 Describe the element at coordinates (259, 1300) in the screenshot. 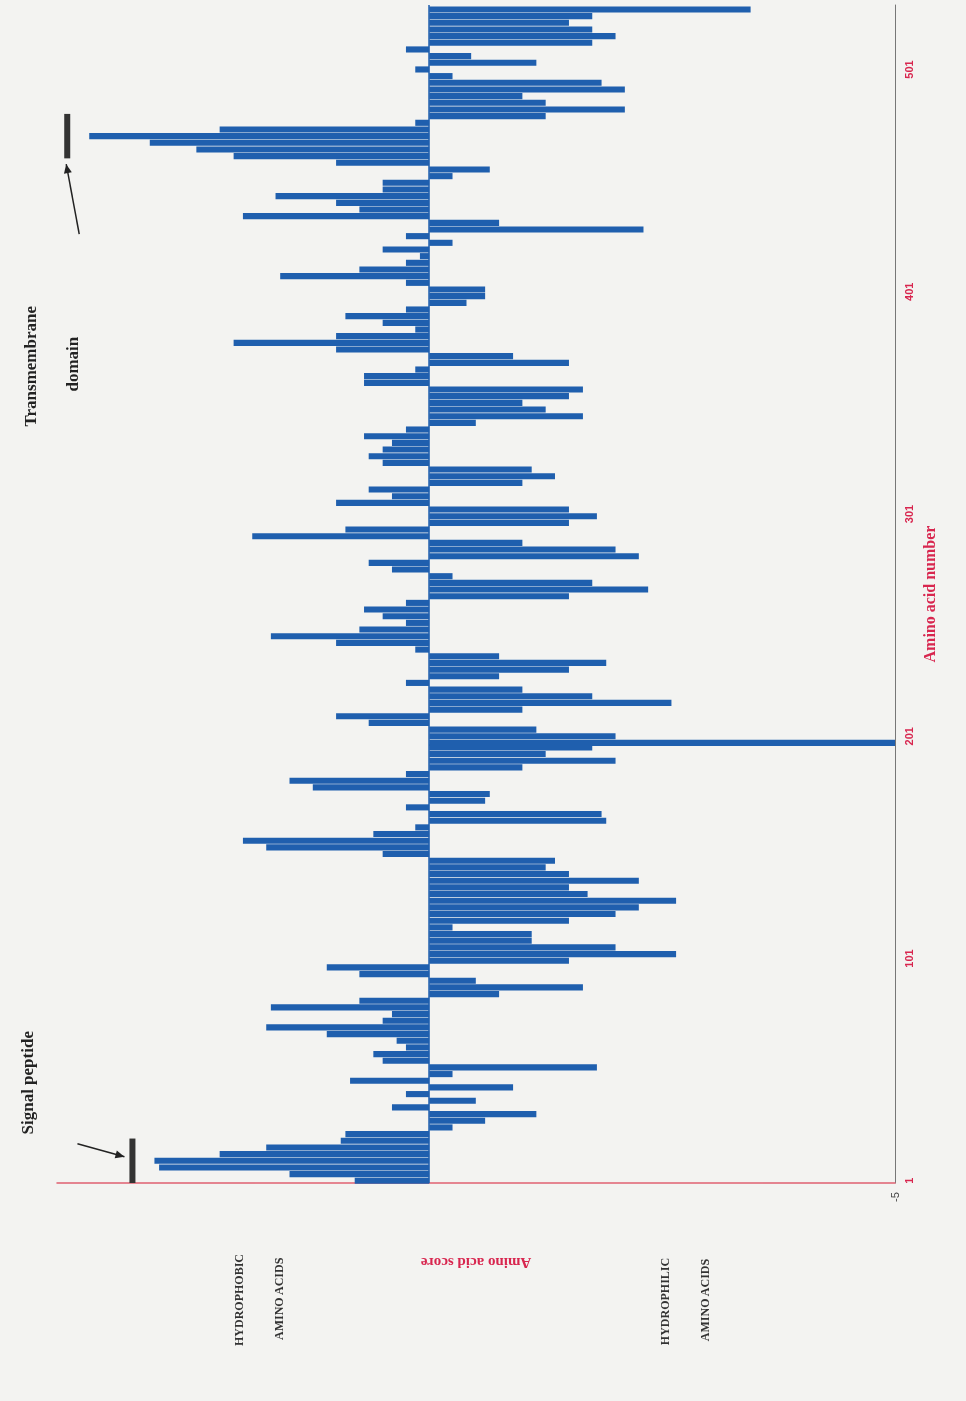

I see `text: HYDROPHOBIC AMINO ACIDS` at that location.